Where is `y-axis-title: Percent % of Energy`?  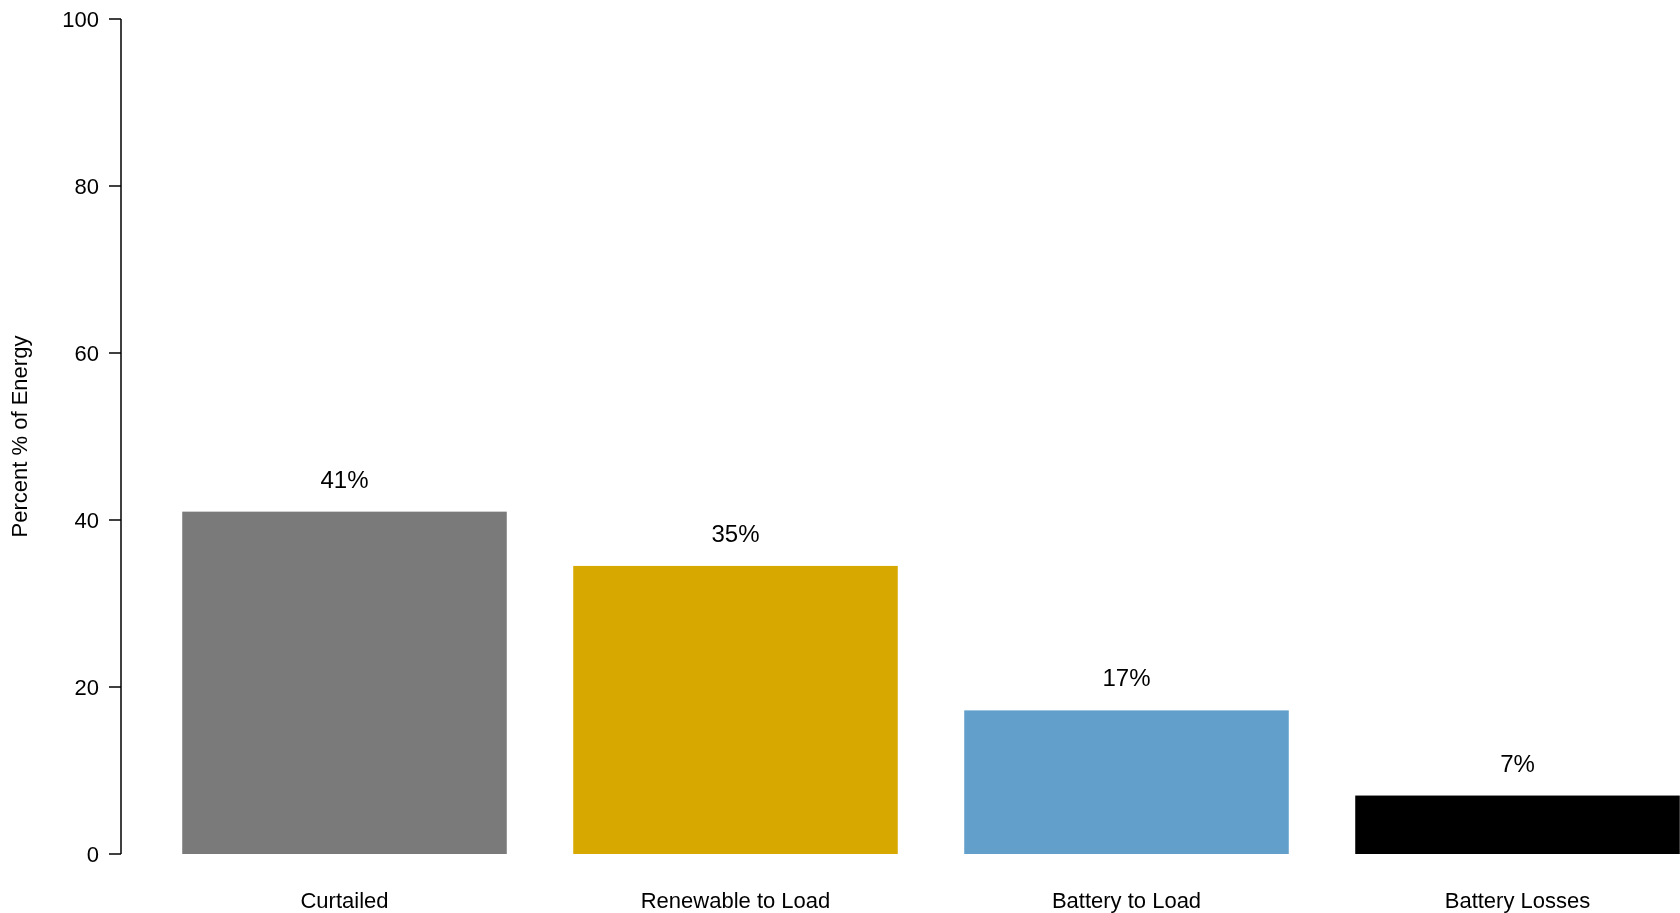
y-axis-title: Percent % of Energy is located at coordinates (19, 436).